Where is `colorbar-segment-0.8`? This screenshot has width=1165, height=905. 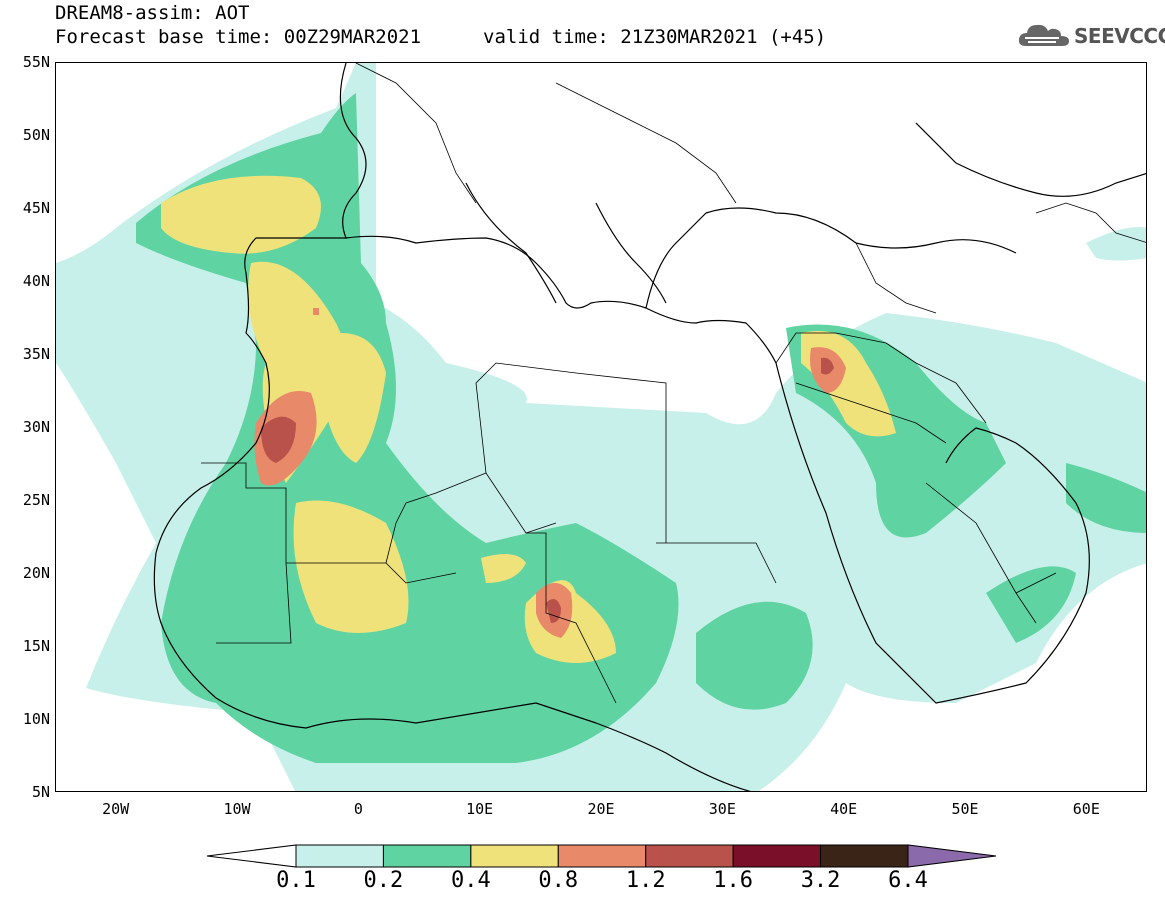 colorbar-segment-0.8 is located at coordinates (602, 856).